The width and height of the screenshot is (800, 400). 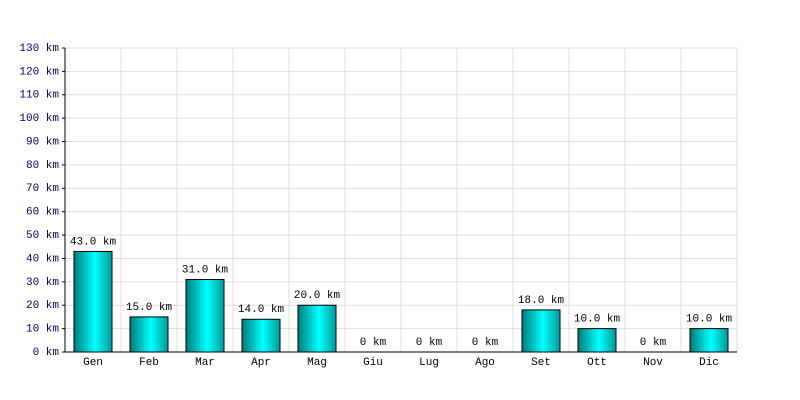 I want to click on y-tick-label: 50 km, so click(x=42, y=236).